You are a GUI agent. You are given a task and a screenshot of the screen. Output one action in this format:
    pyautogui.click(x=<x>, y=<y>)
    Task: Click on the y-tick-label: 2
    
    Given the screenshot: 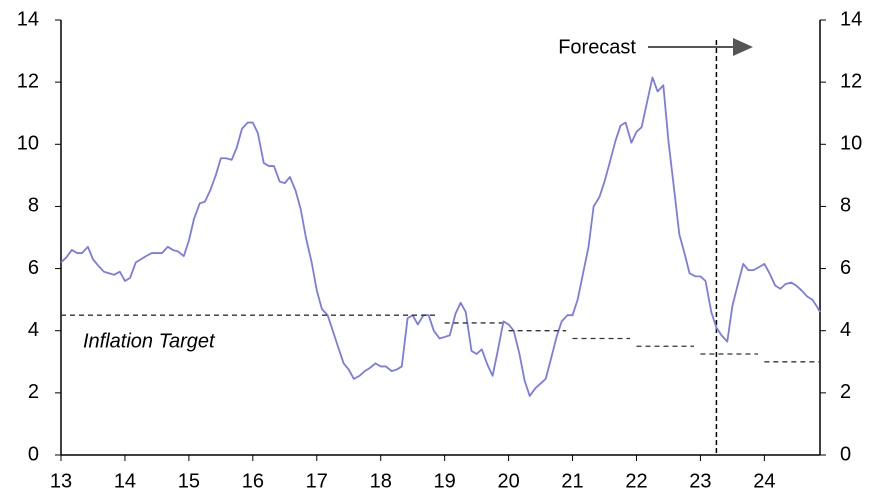 What is the action you would take?
    pyautogui.click(x=33, y=392)
    